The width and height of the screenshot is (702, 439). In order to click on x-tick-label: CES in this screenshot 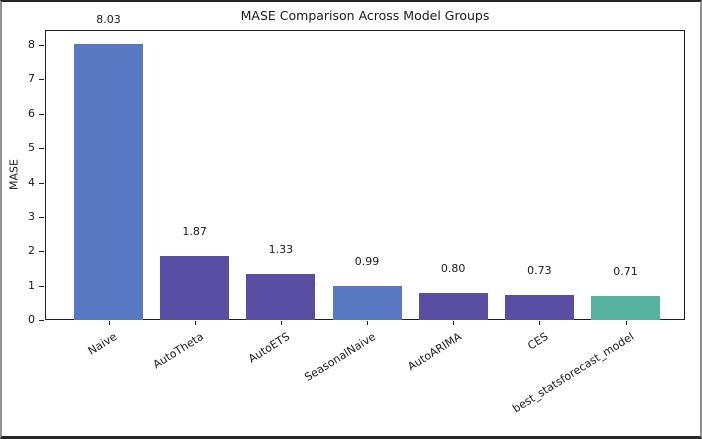, I will do `click(538, 341)`.